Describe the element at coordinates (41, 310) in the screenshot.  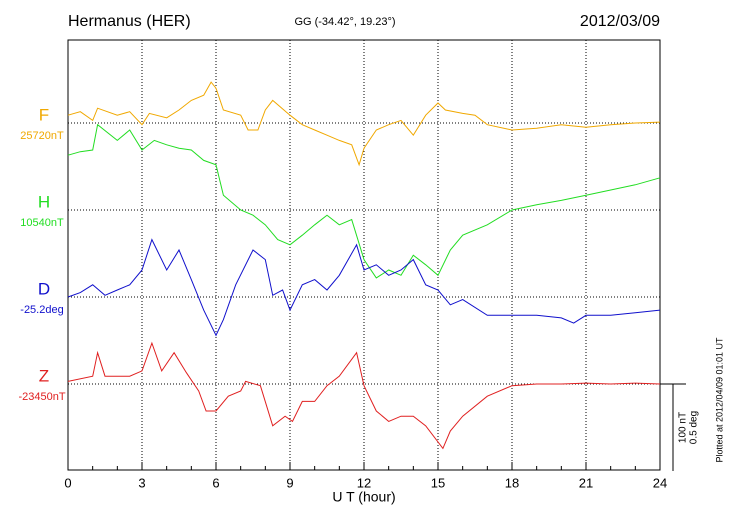
I see `baseline-label: -25.2deg` at that location.